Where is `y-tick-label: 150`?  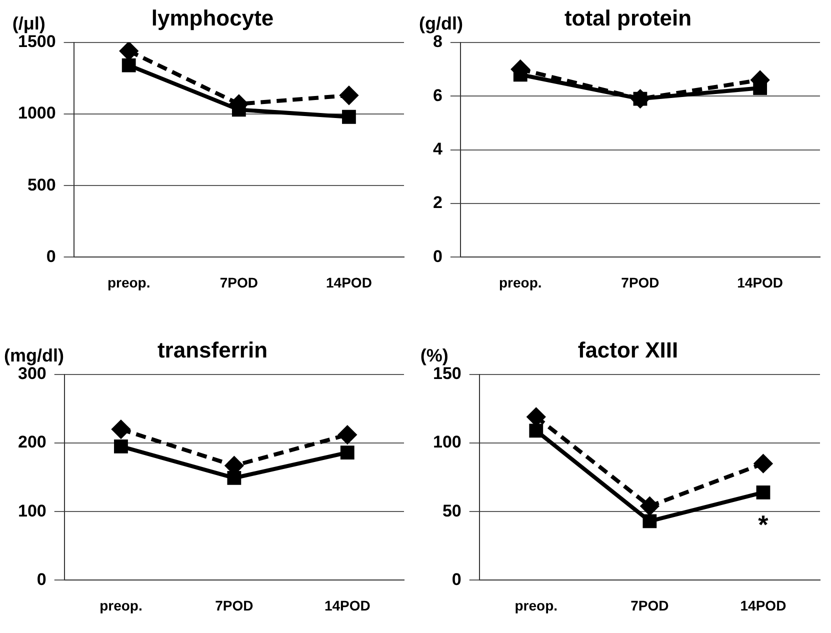 y-tick-label: 150 is located at coordinates (447, 374).